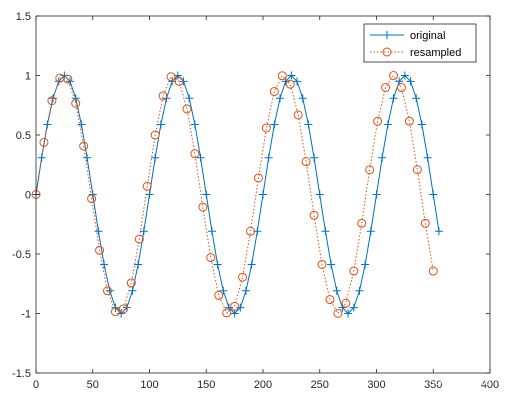 This screenshot has height=400, width=515. Describe the element at coordinates (407, 36) in the screenshot. I see `legend-entry-original: original` at that location.